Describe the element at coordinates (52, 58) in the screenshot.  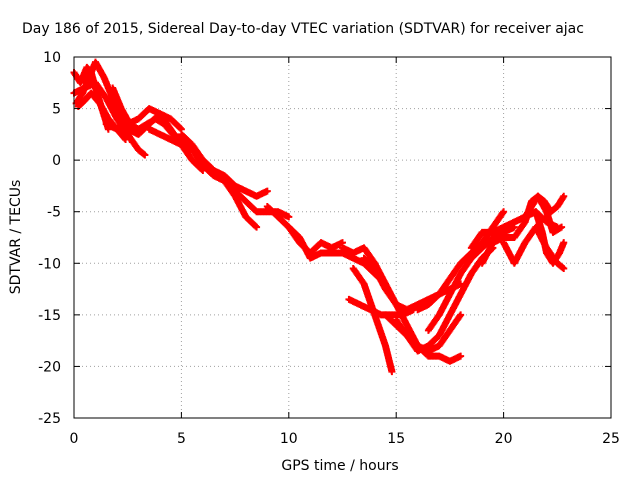
I see `y-tick-label: 10` at that location.